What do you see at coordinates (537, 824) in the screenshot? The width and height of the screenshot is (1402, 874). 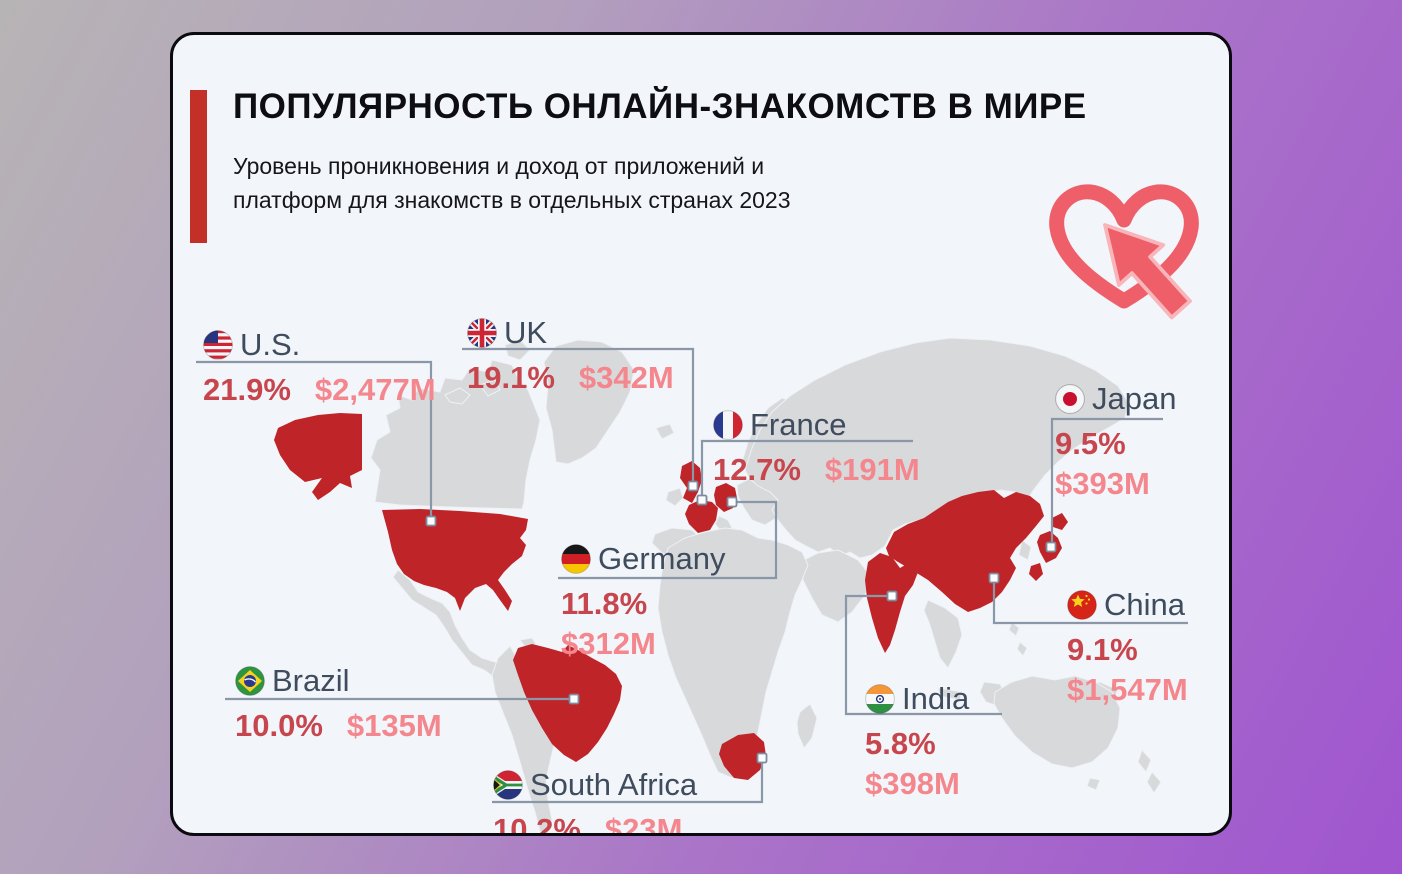 I see `penetration-value: 10.2%` at bounding box center [537, 824].